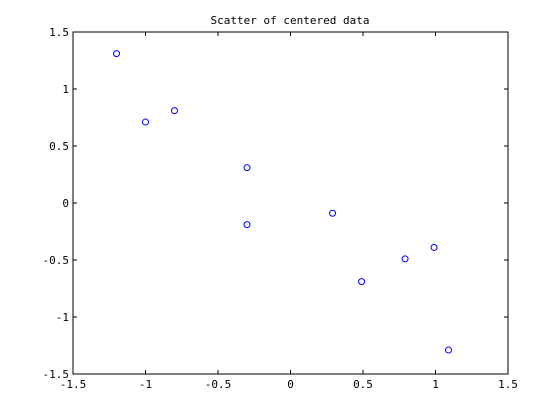  What do you see at coordinates (59, 146) in the screenshot?
I see `y-tick-label: 0.5` at bounding box center [59, 146].